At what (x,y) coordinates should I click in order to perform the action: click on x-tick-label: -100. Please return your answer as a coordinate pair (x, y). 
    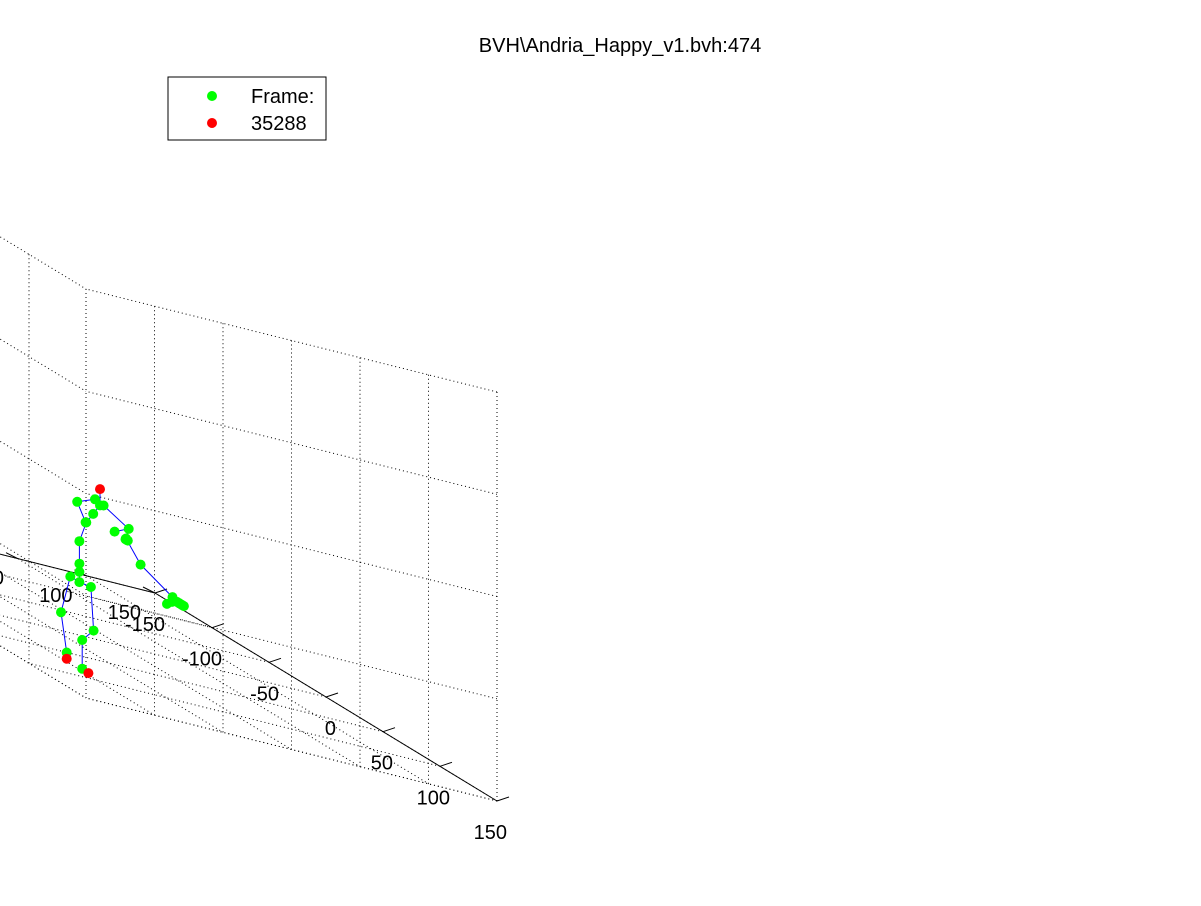
    Looking at the image, I should click on (202, 660).